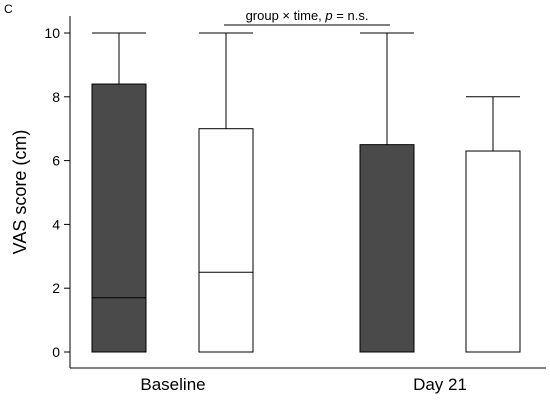 Image resolution: width=550 pixels, height=401 pixels. I want to click on annotation-prefix: group × time,, so click(286, 15).